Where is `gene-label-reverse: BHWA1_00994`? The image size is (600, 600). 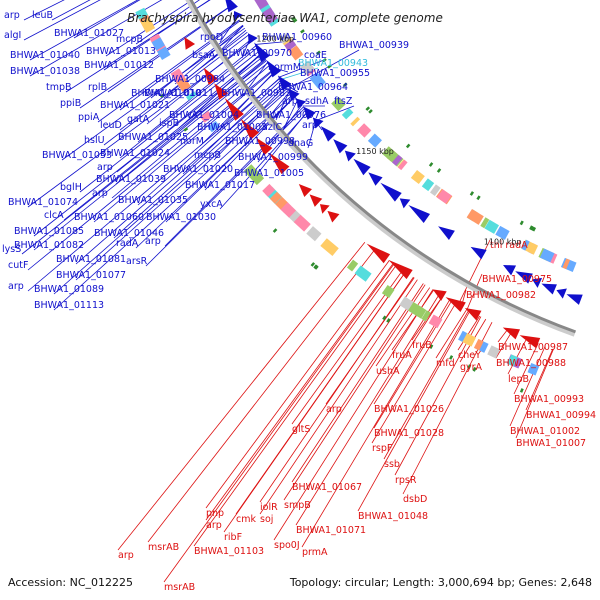
gene-label-reverse: BHWA1_00994 is located at coordinates (561, 415).